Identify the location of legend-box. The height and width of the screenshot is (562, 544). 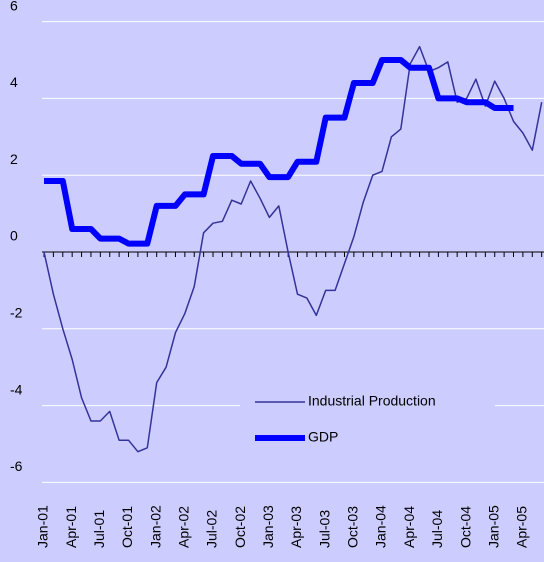
(367, 422).